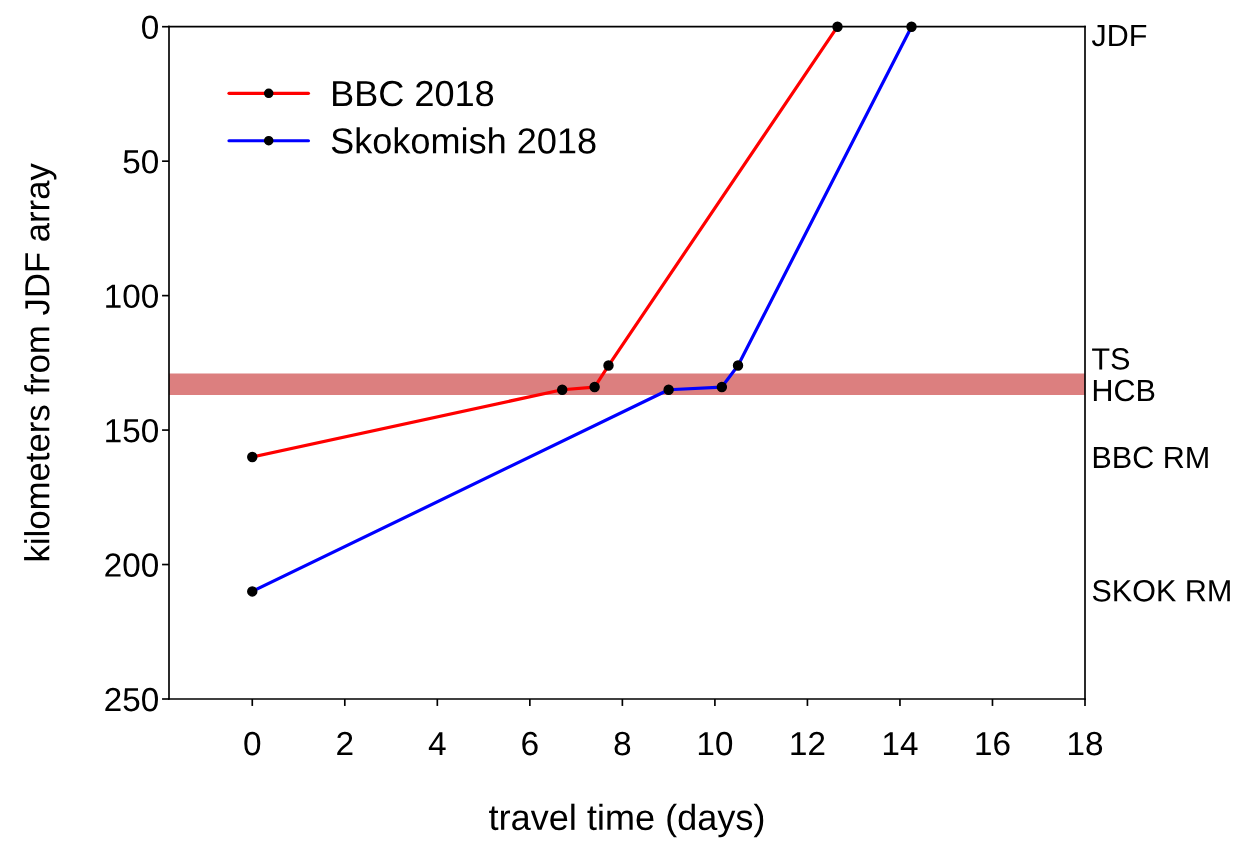 The height and width of the screenshot is (843, 1249). Describe the element at coordinates (413, 93) in the screenshot. I see `legend-label: BBC 2018` at that location.